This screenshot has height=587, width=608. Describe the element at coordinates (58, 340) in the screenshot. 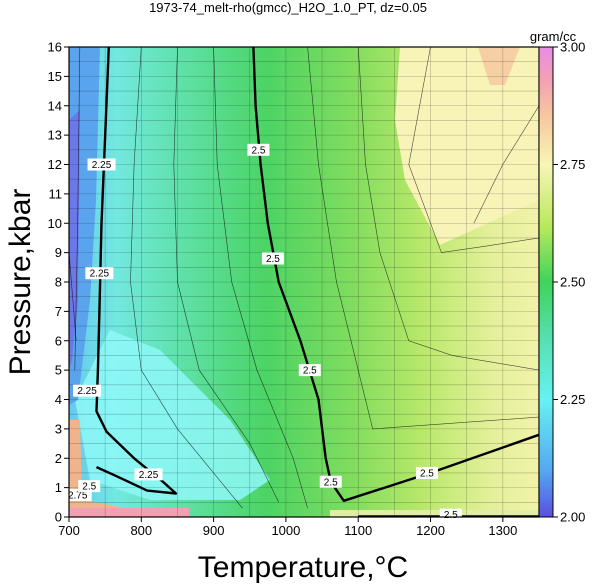

I see `y-tick-label: 6` at that location.